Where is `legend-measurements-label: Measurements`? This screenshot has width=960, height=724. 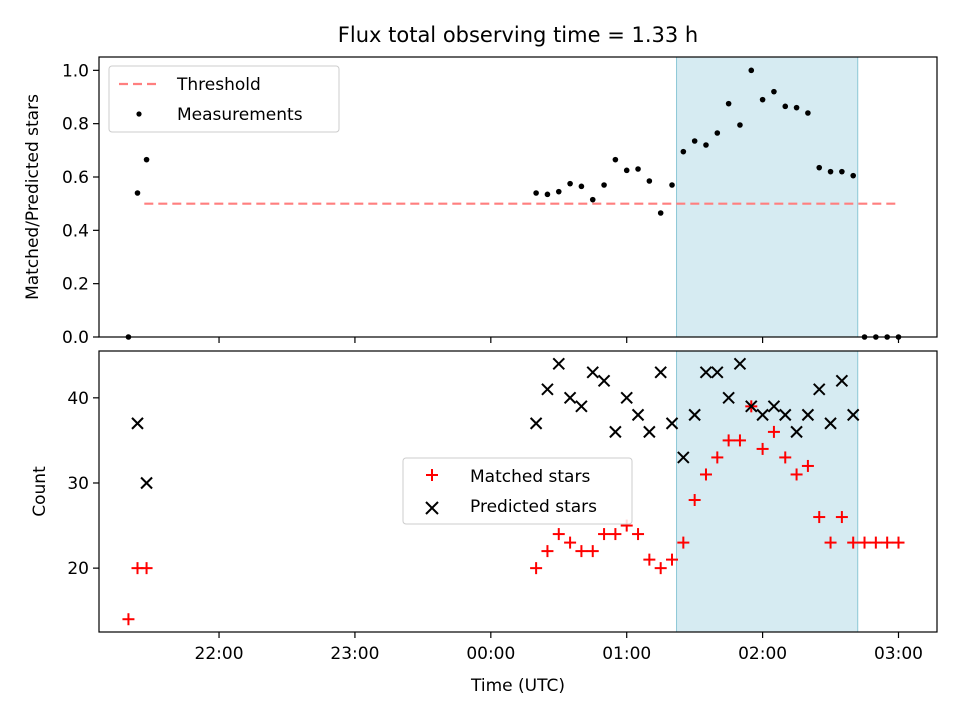
legend-measurements-label: Measurements is located at coordinates (240, 115).